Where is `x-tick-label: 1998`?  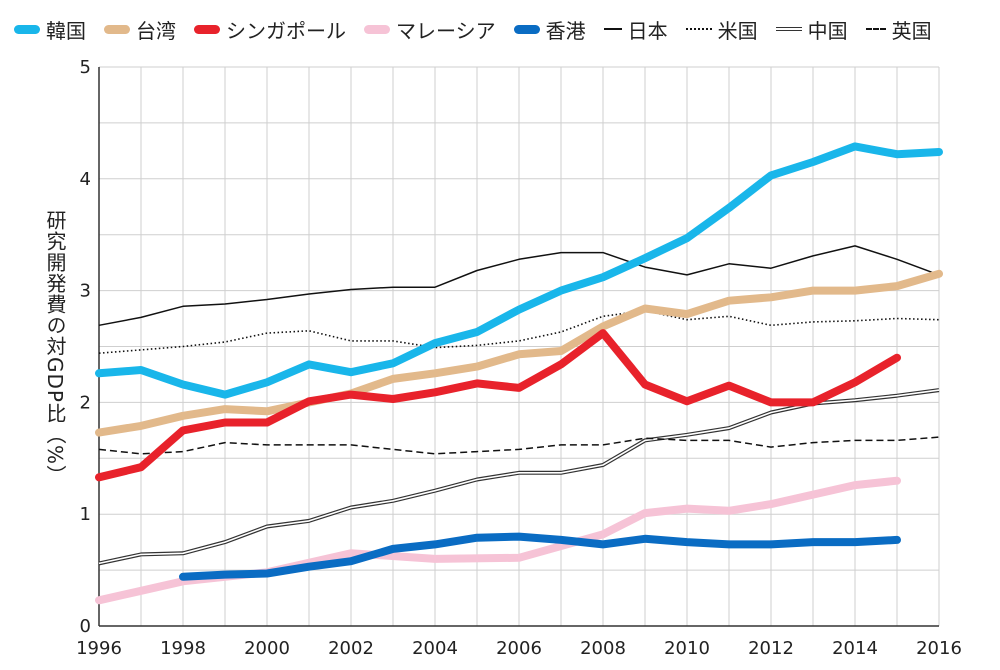 x-tick-label: 1998 is located at coordinates (183, 648).